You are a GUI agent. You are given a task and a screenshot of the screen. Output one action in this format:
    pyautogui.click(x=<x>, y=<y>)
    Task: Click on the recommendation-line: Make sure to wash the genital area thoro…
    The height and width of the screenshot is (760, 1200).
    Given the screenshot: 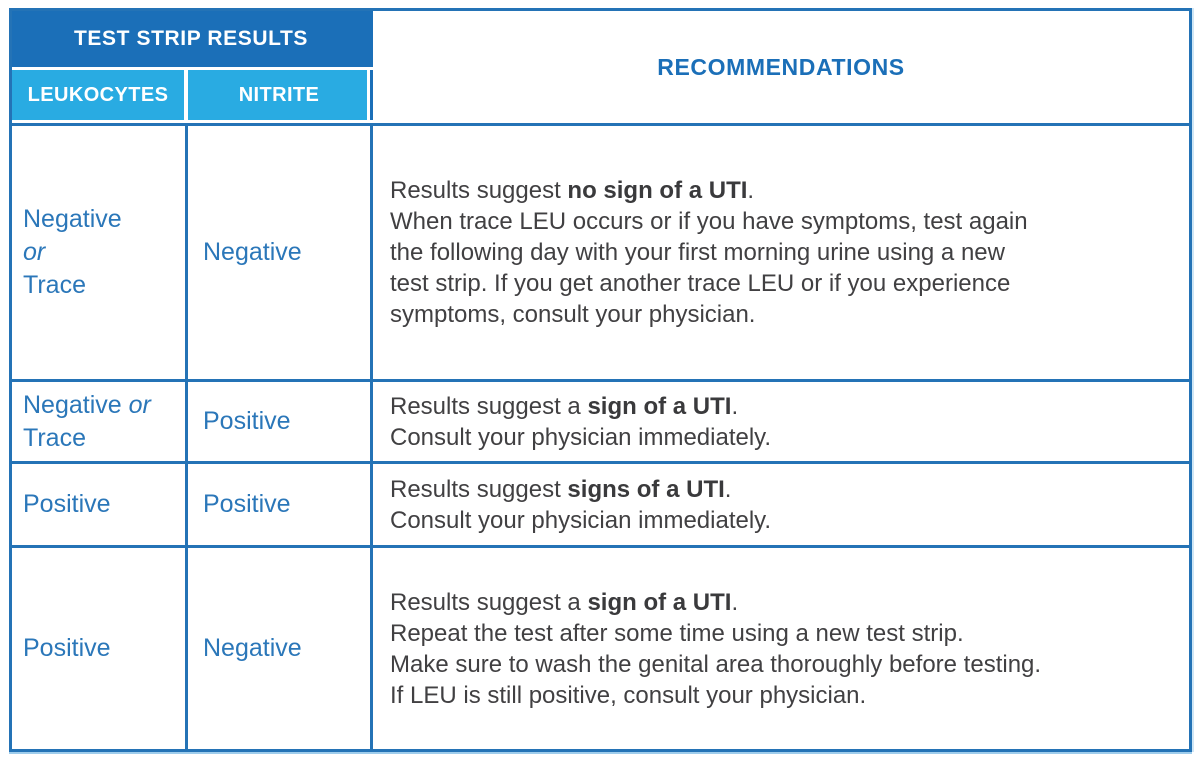 What is the action you would take?
    pyautogui.click(x=716, y=664)
    